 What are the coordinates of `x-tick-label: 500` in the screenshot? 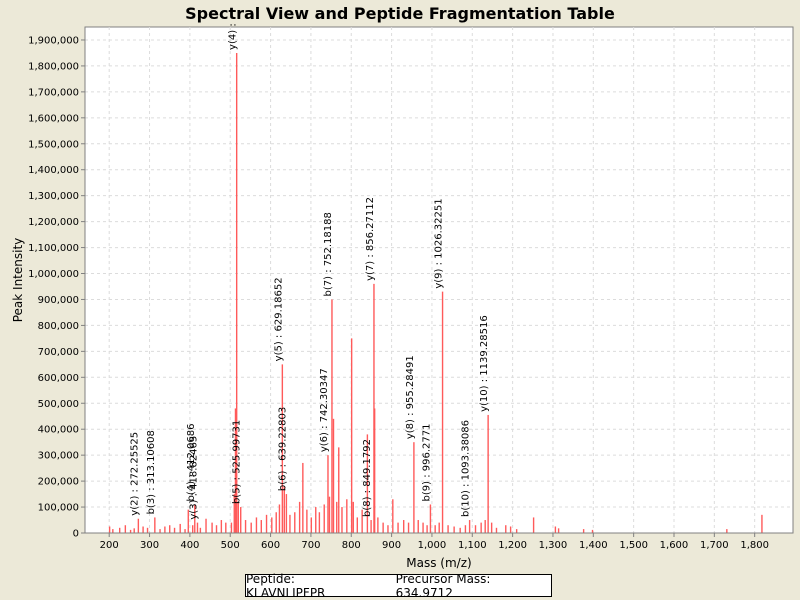 It's located at (230, 545).